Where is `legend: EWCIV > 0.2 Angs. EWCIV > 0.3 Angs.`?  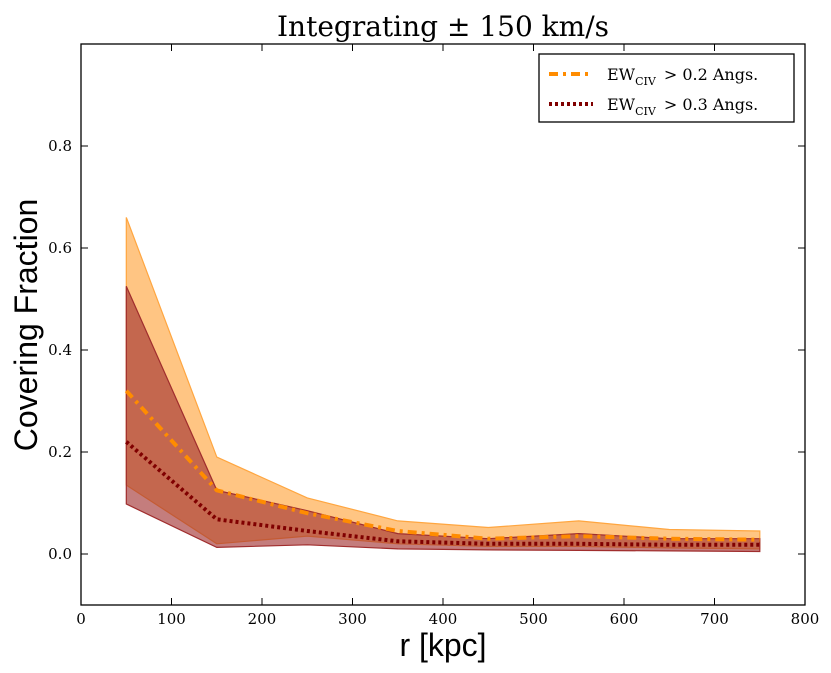
legend: EWCIV > 0.2 Angs. EWCIV > 0.3 Angs. is located at coordinates (666, 88).